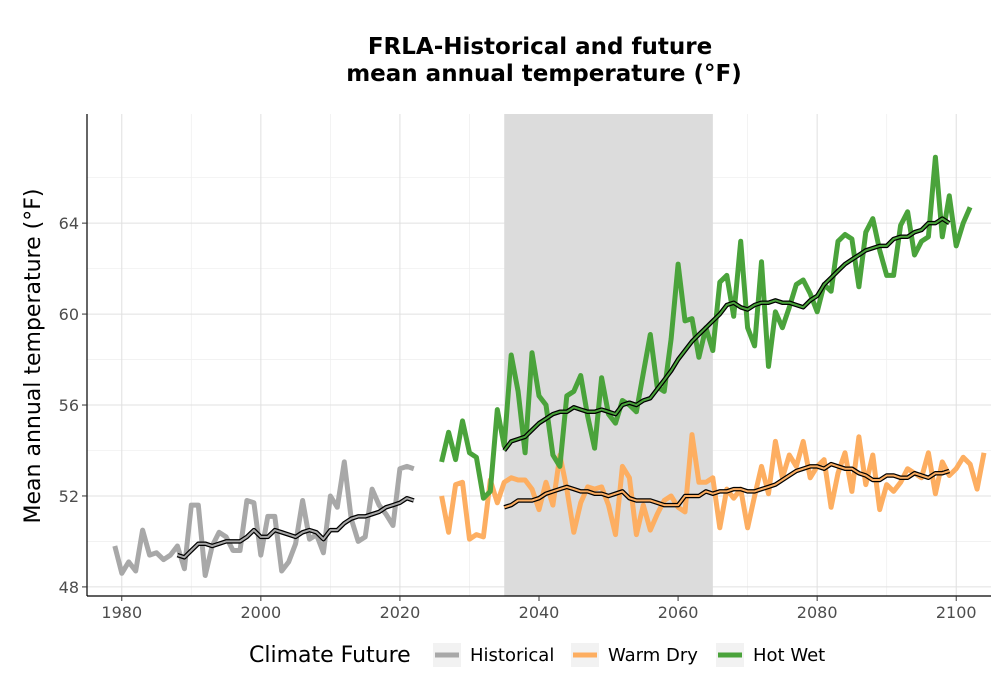  Describe the element at coordinates (260, 612) in the screenshot. I see `x-tick-label: 2000` at that location.